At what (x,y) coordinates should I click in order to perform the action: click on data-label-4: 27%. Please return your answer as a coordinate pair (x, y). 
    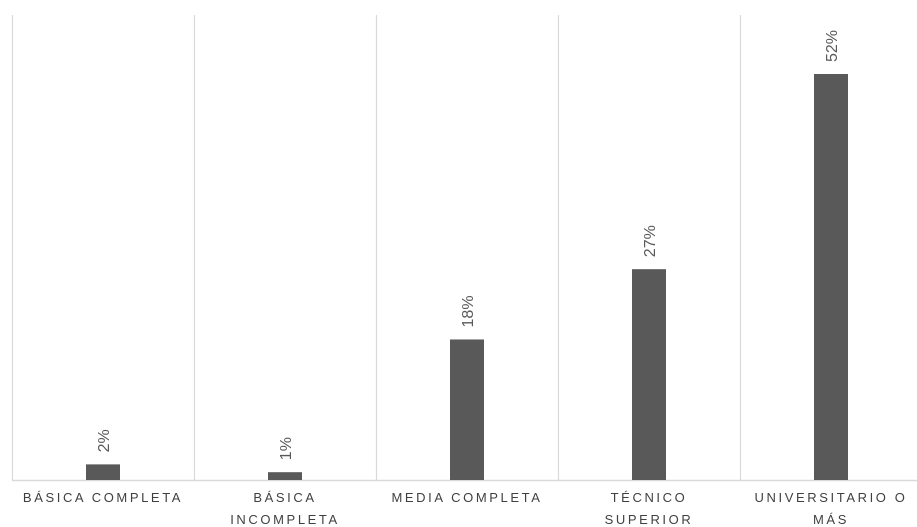
    Looking at the image, I should click on (650, 241).